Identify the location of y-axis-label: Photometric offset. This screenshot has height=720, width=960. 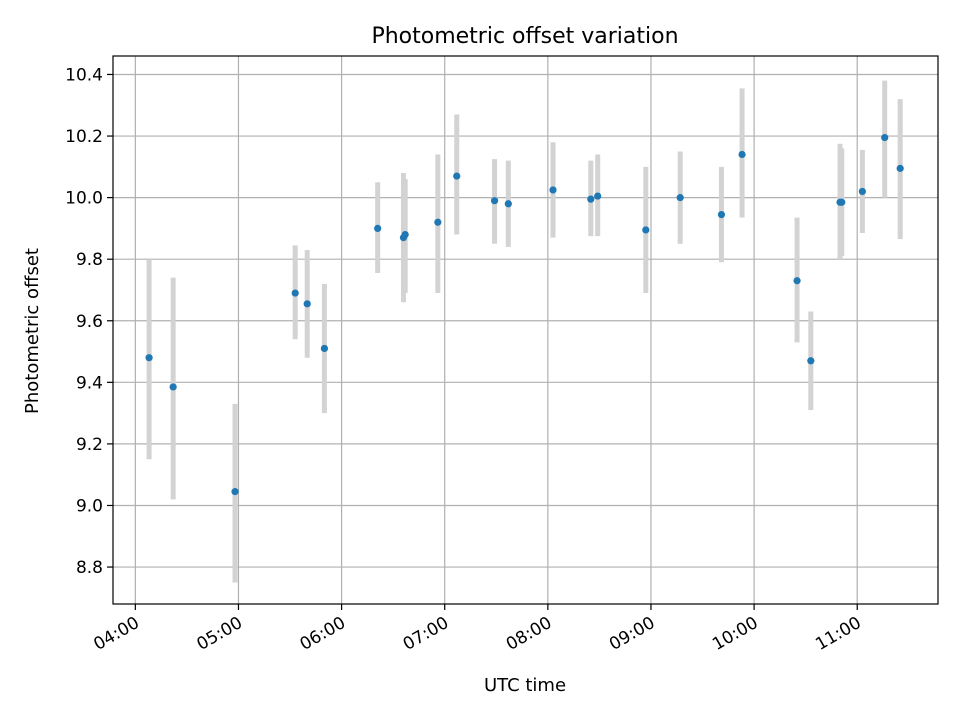
(32, 331).